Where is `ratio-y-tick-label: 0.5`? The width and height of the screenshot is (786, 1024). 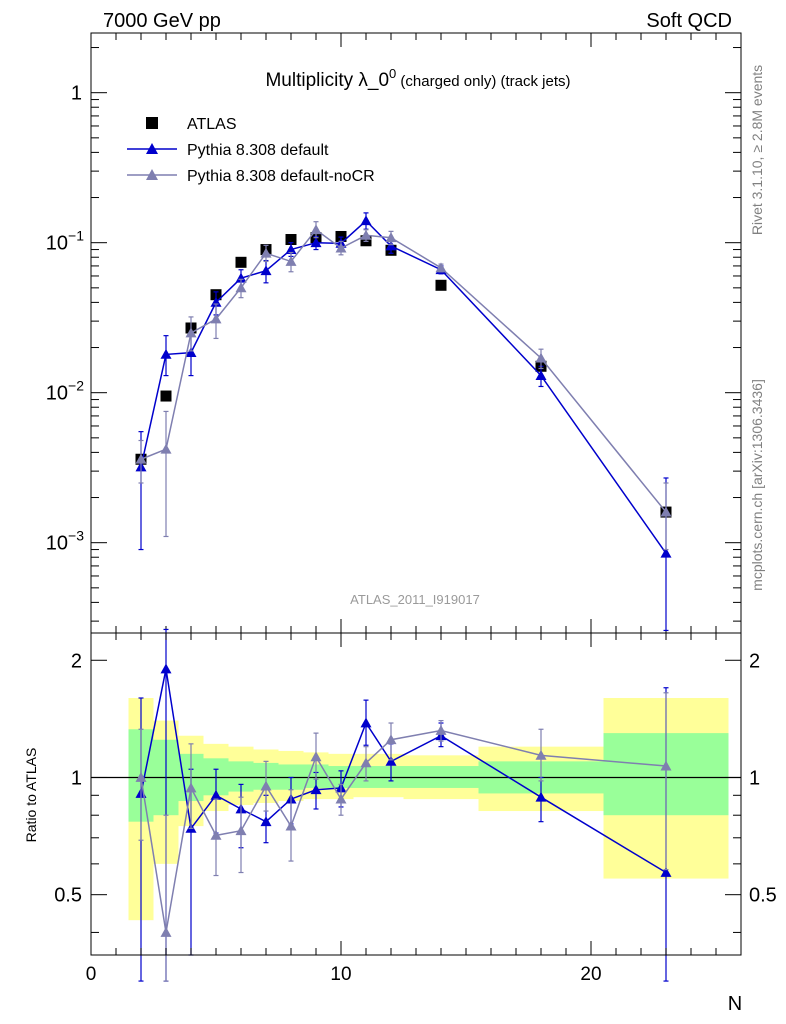
ratio-y-tick-label: 0.5 is located at coordinates (68, 896).